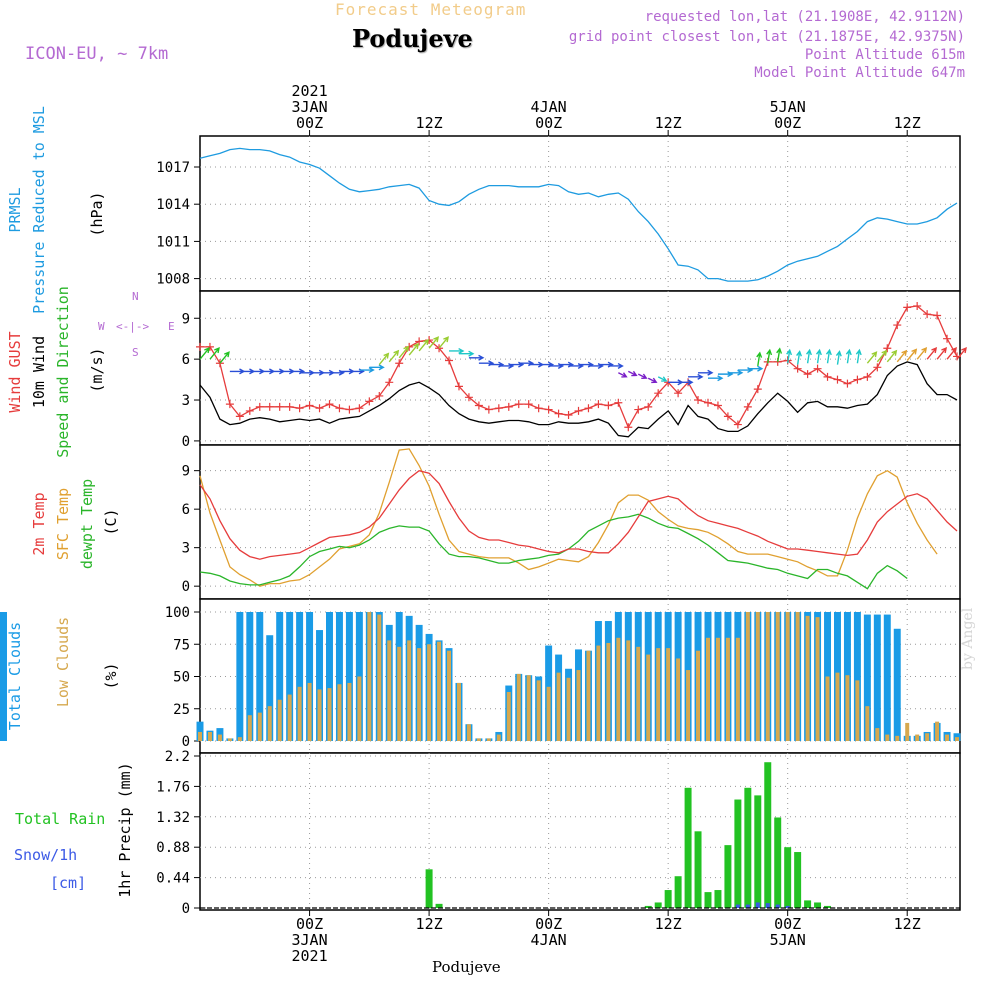 This screenshot has height=1000, width=1000. Describe the element at coordinates (60, 819) in the screenshot. I see `rain-label: Total Rain` at that location.